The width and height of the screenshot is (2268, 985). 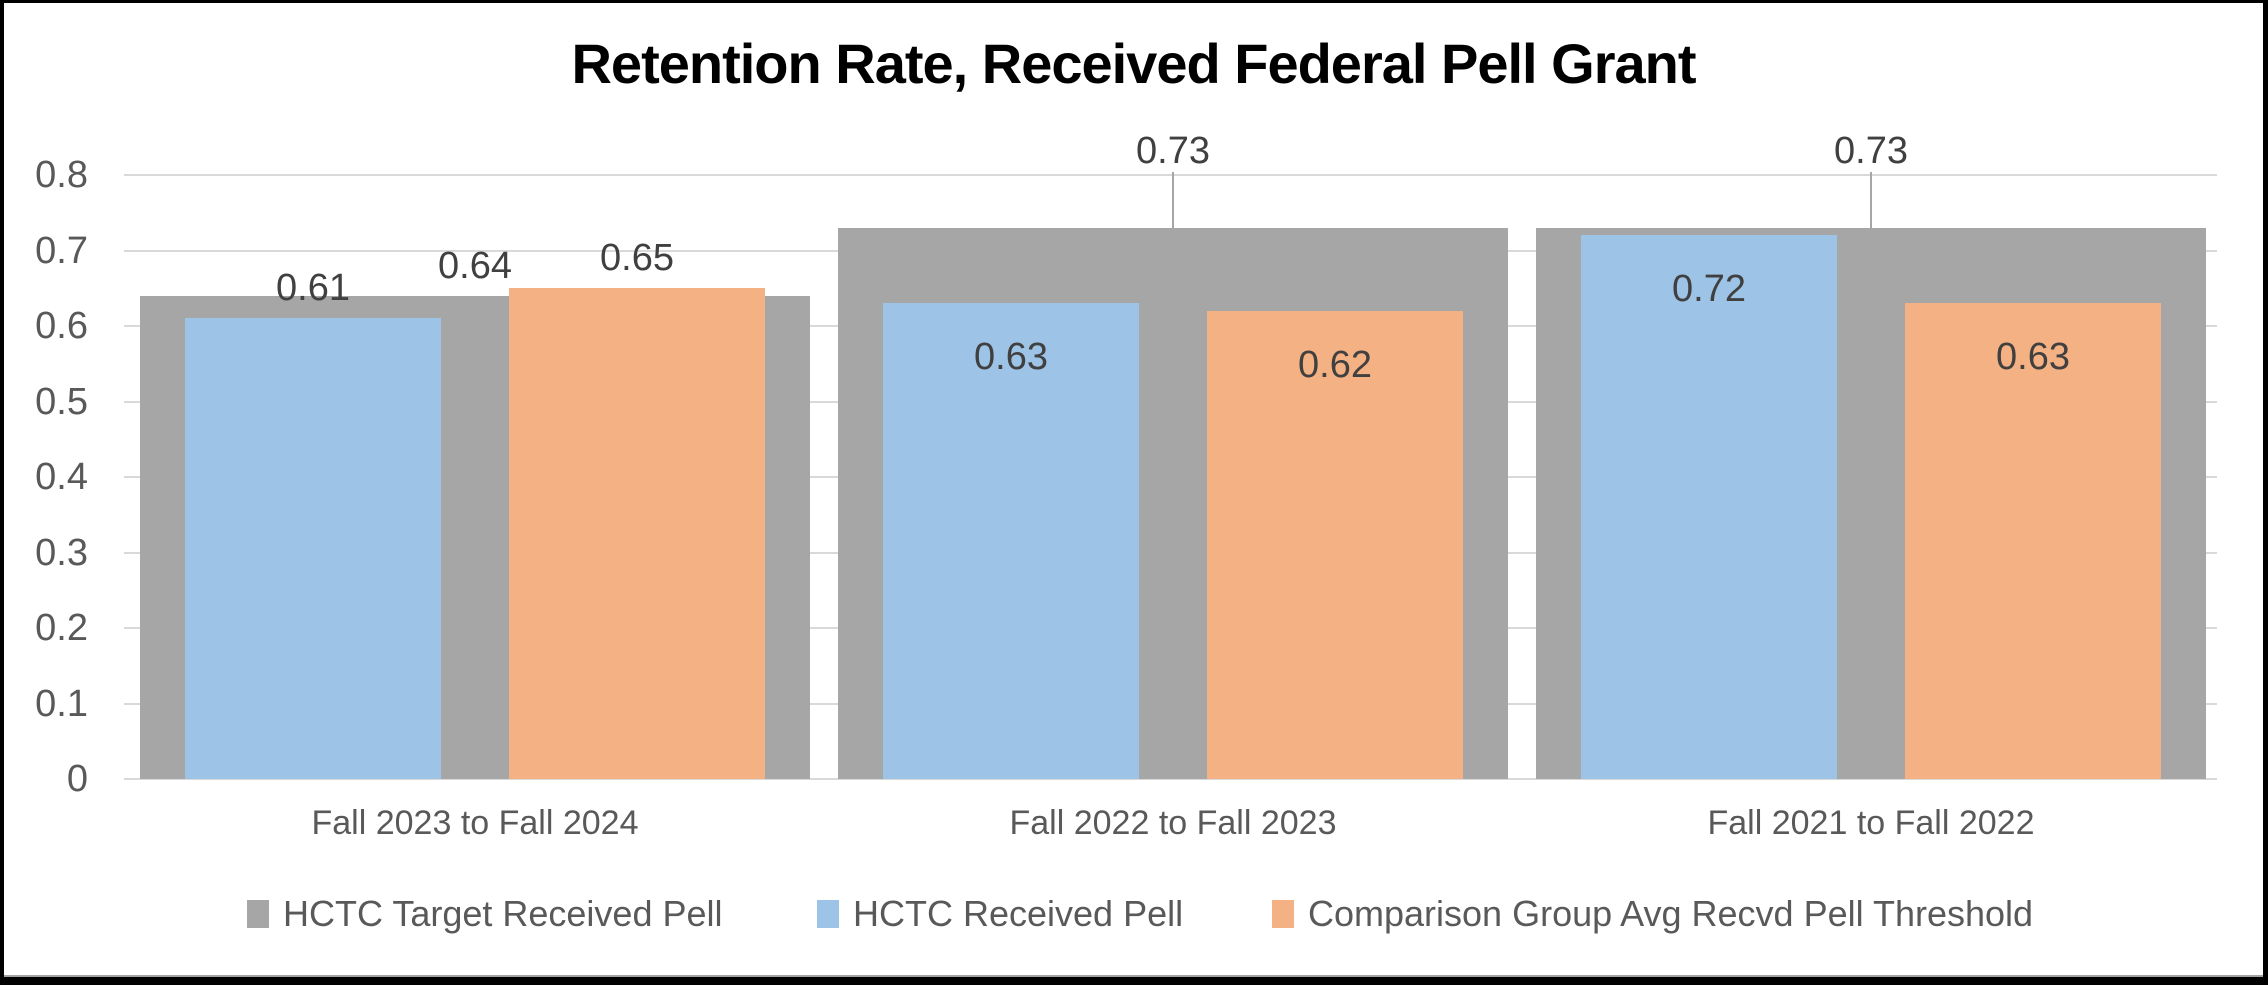 What do you see at coordinates (77, 779) in the screenshot?
I see `y-tick-label: 0` at bounding box center [77, 779].